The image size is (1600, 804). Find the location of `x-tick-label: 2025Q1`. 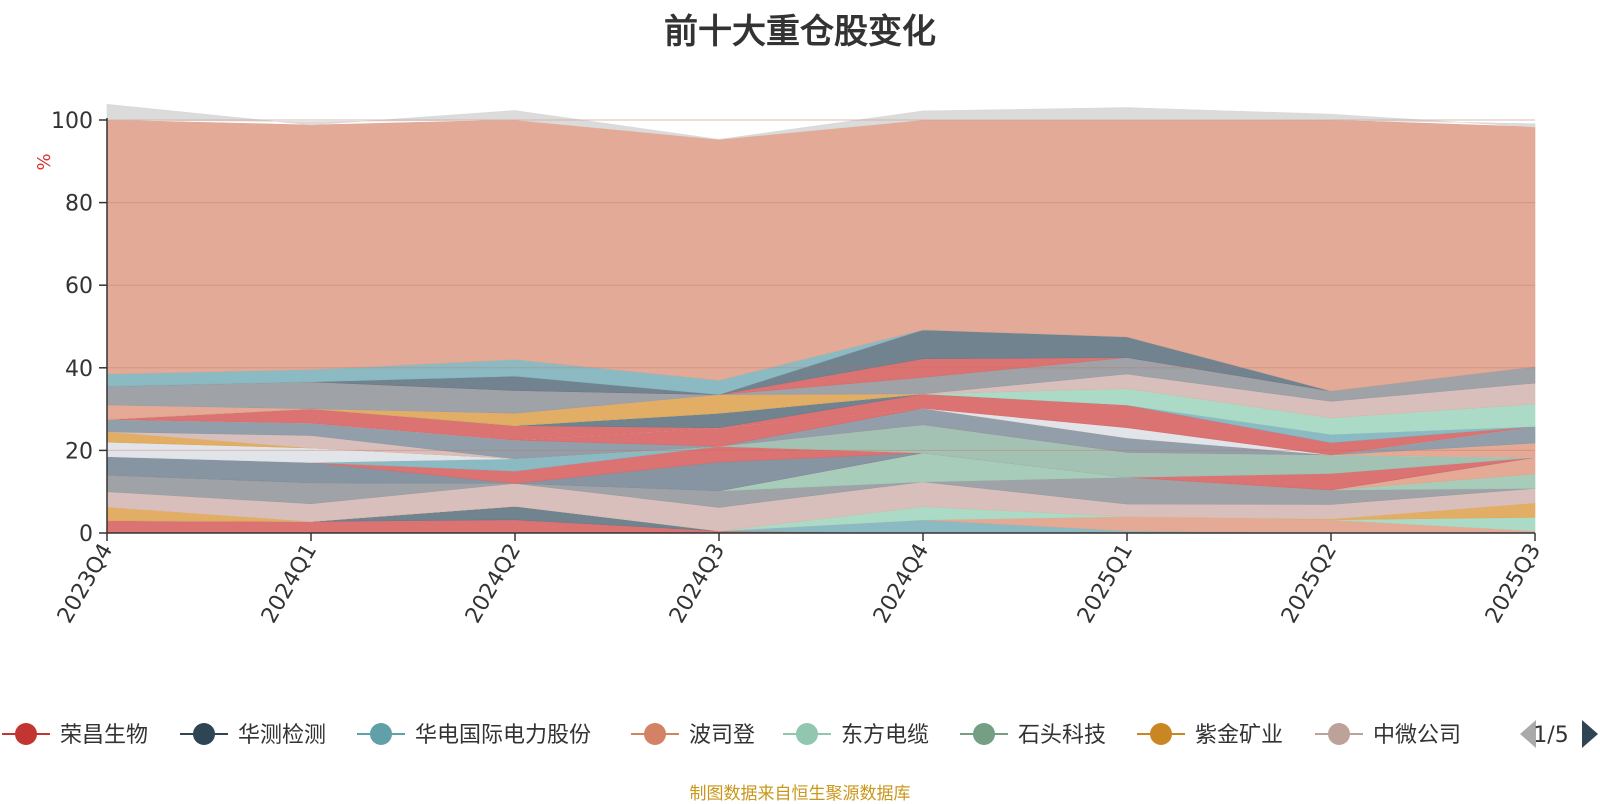

x-tick-label: 2025Q1 is located at coordinates (1105, 584).